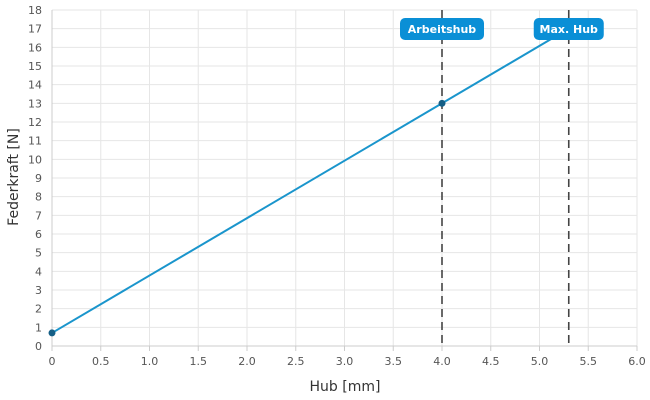  I want to click on x-tick-label: 3.5, so click(394, 361).